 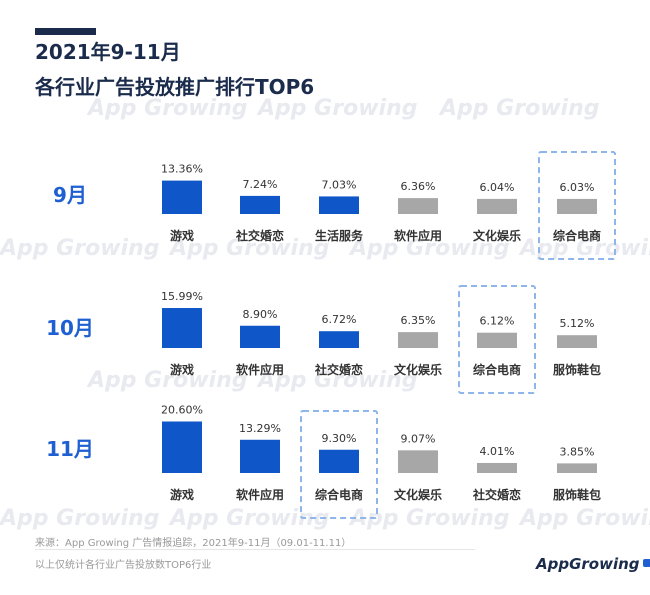 What do you see at coordinates (339, 184) in the screenshot?
I see `value-label: 7.03%` at bounding box center [339, 184].